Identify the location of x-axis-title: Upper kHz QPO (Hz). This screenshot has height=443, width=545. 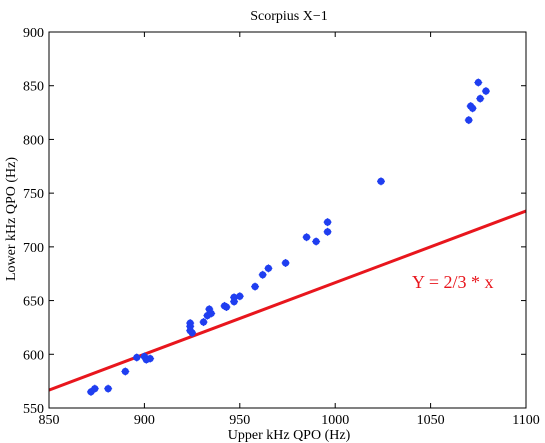
(289, 435).